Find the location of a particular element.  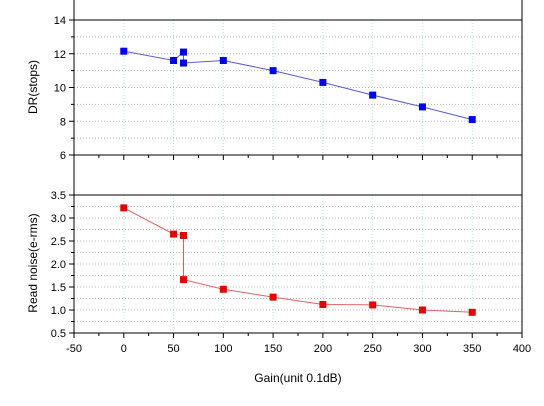

read-noise-y-tick-label: 1.5 is located at coordinates (58, 288).